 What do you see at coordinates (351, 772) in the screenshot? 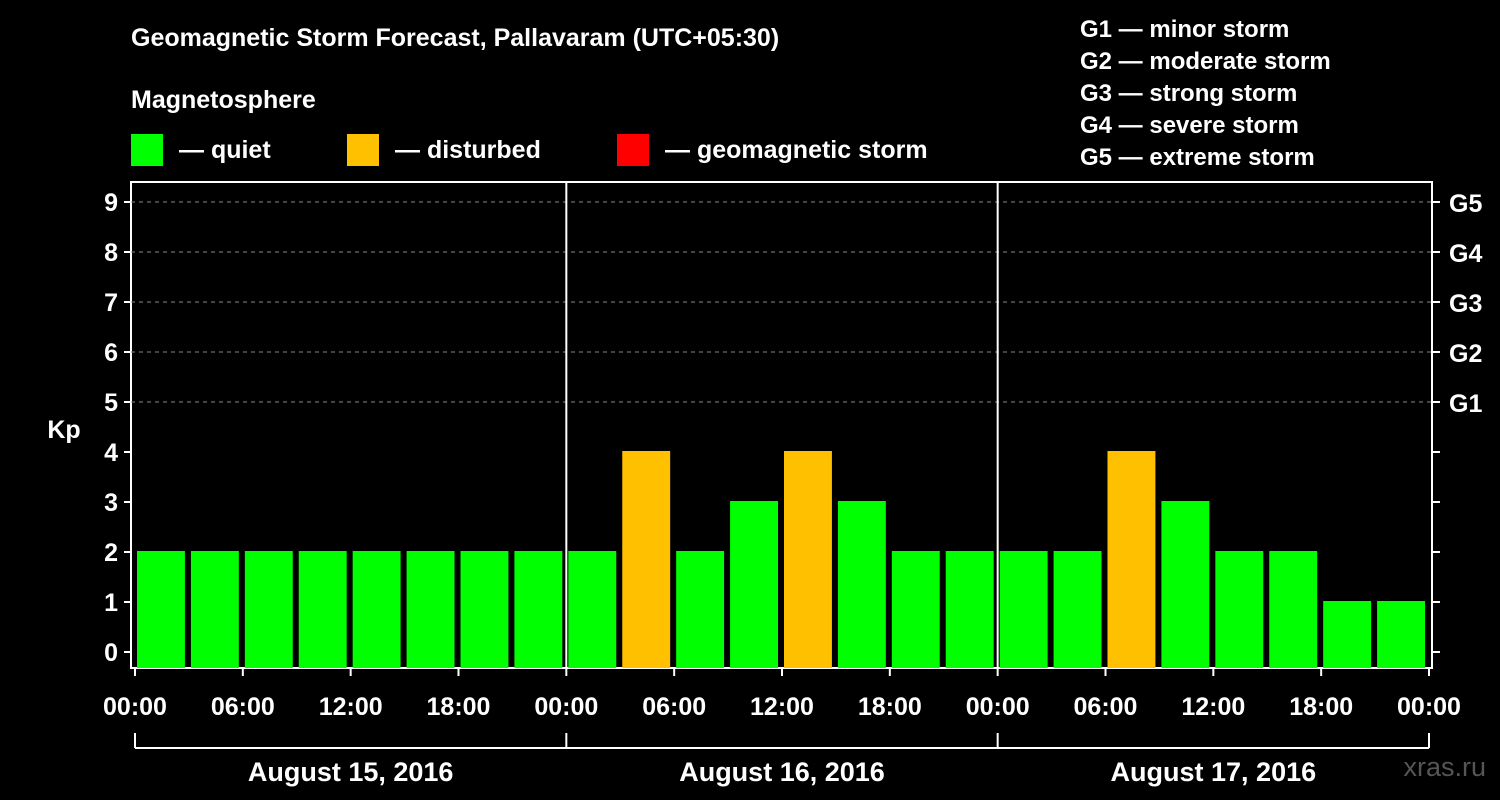
I see `date-label: August 15, 2016` at bounding box center [351, 772].